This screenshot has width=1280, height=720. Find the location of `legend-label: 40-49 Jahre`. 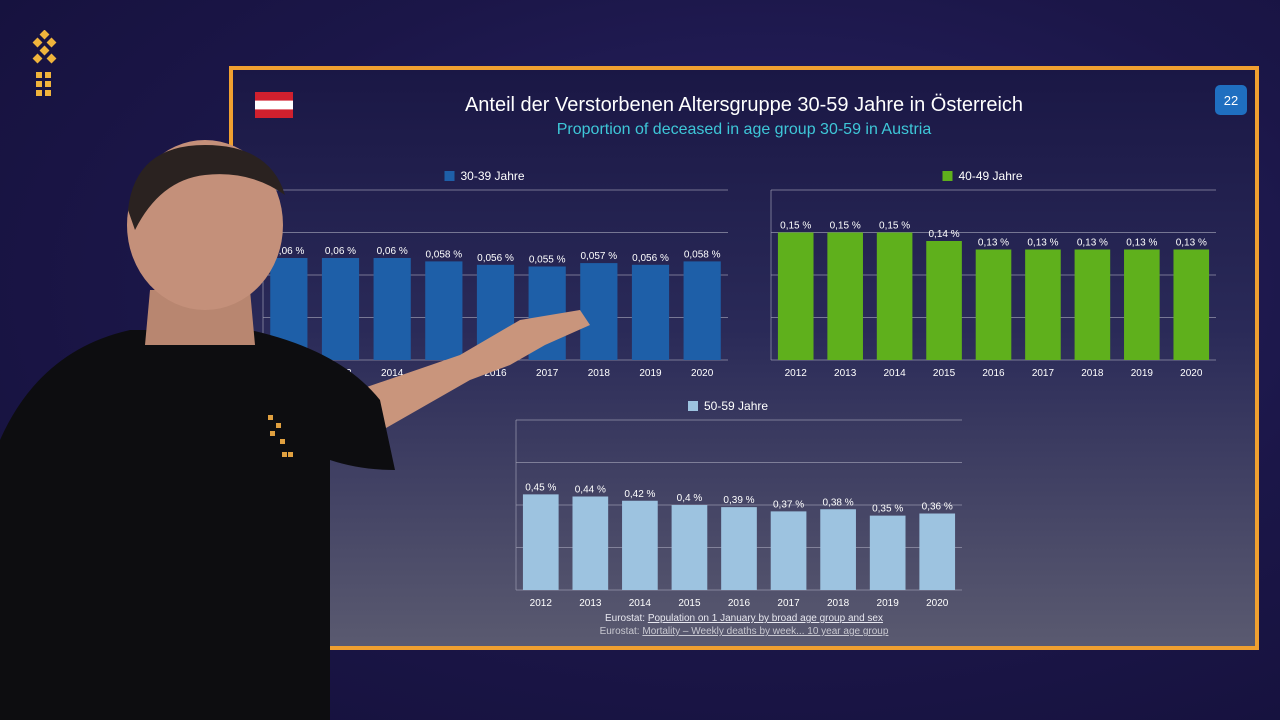

legend-label: 40-49 Jahre is located at coordinates (991, 176).